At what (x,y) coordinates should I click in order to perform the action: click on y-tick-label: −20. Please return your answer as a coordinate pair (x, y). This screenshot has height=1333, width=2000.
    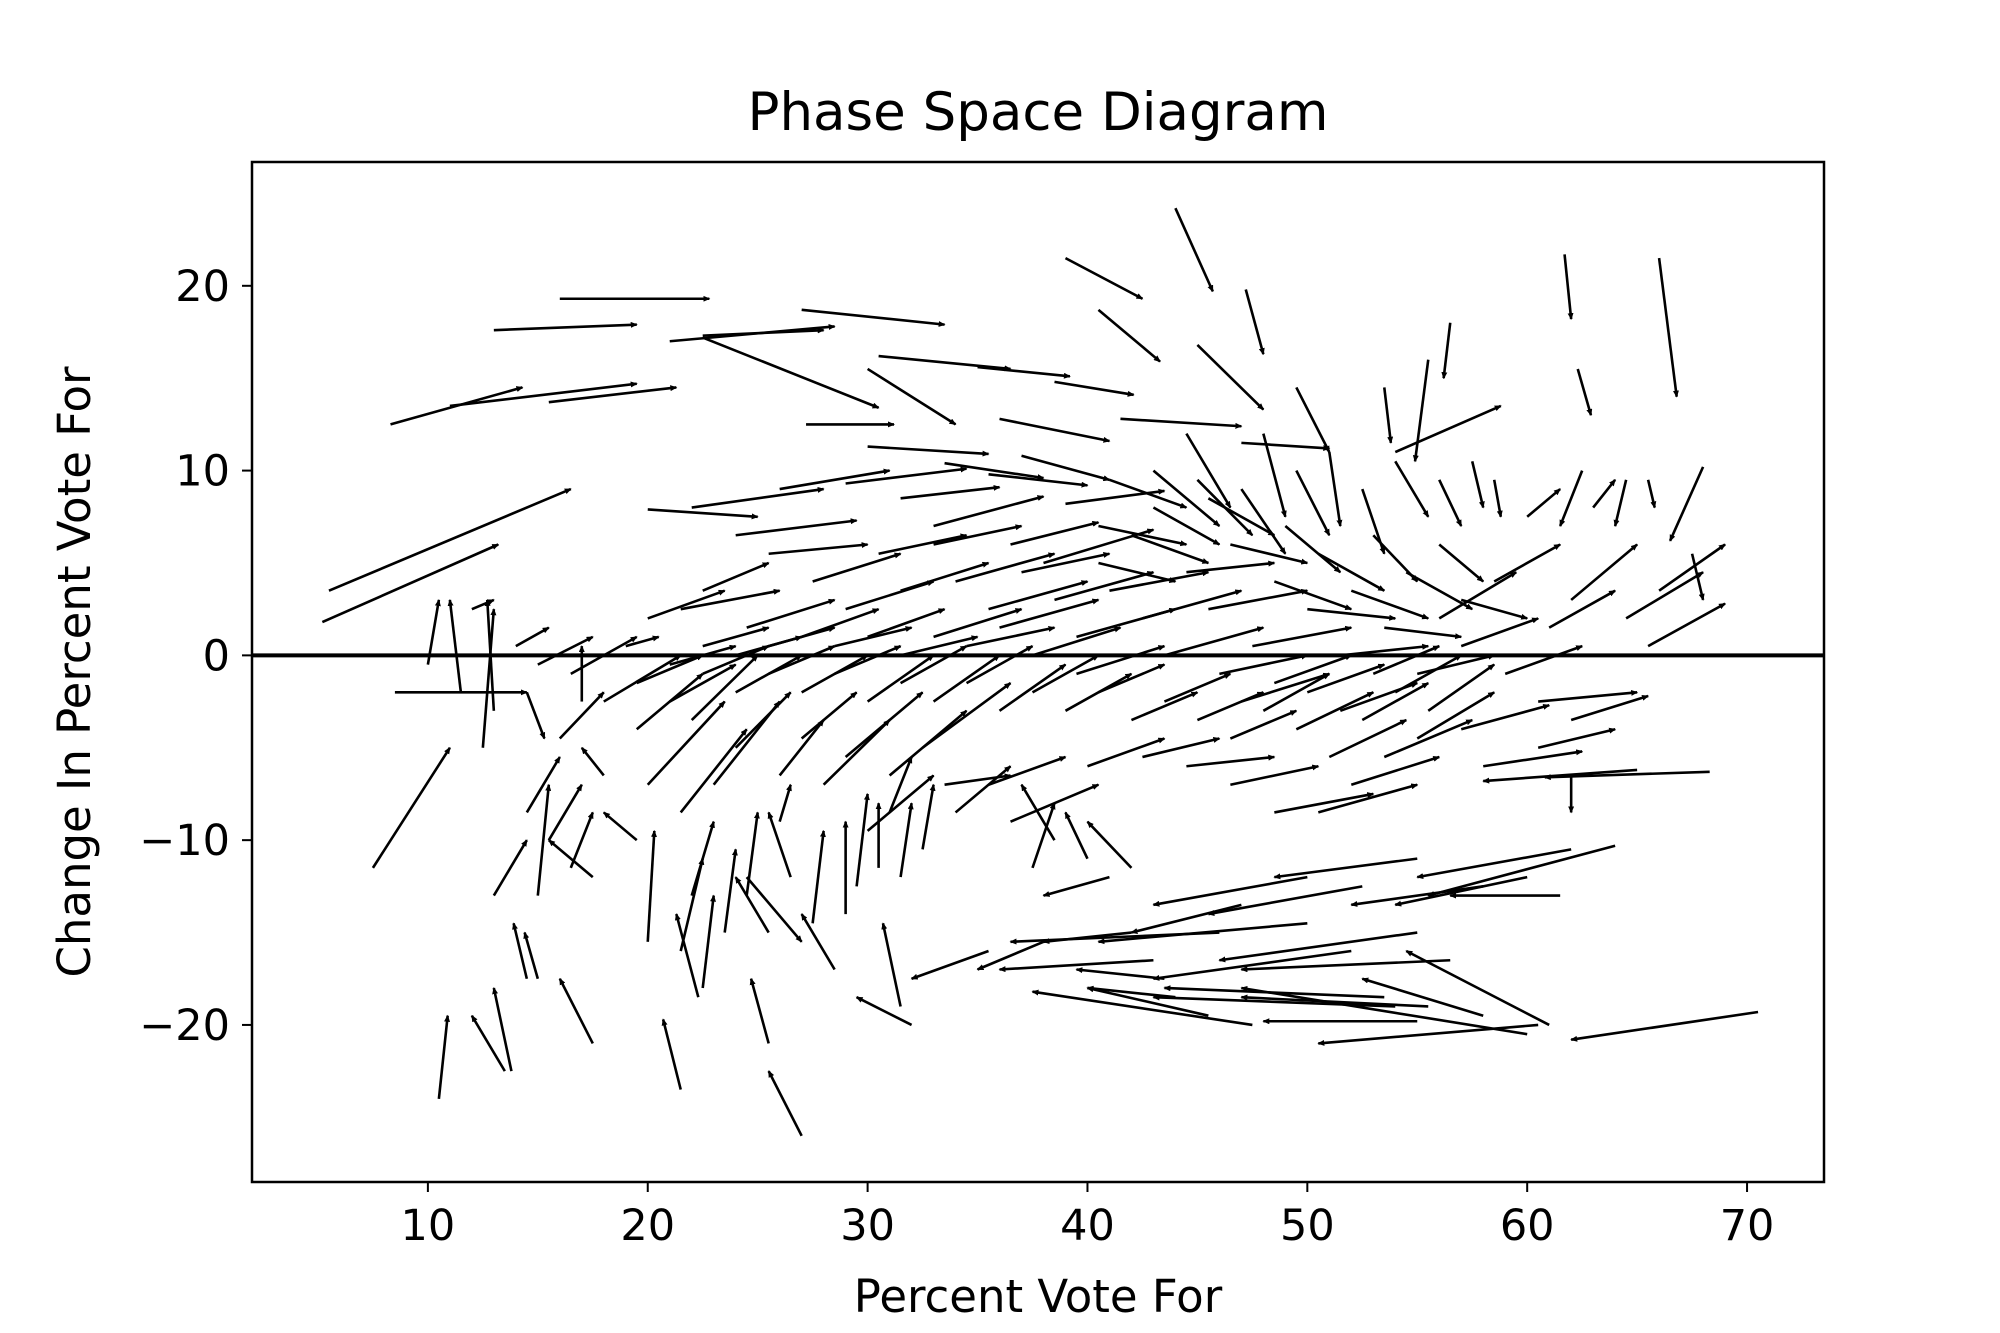
    Looking at the image, I should click on (184, 1026).